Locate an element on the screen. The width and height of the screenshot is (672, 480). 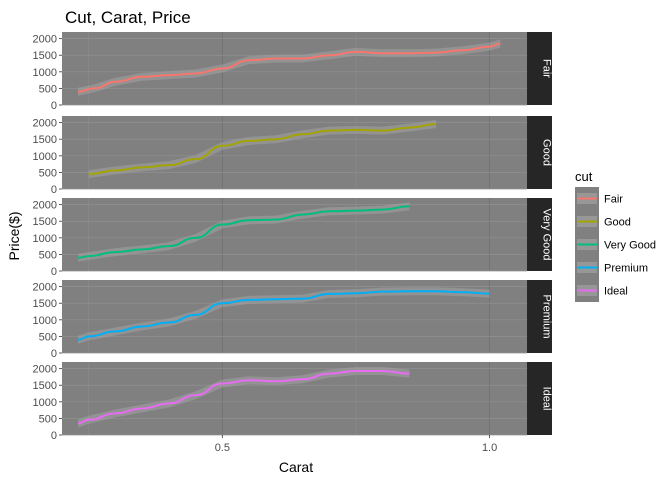
x-tick-label: 1.0 is located at coordinates (489, 448).